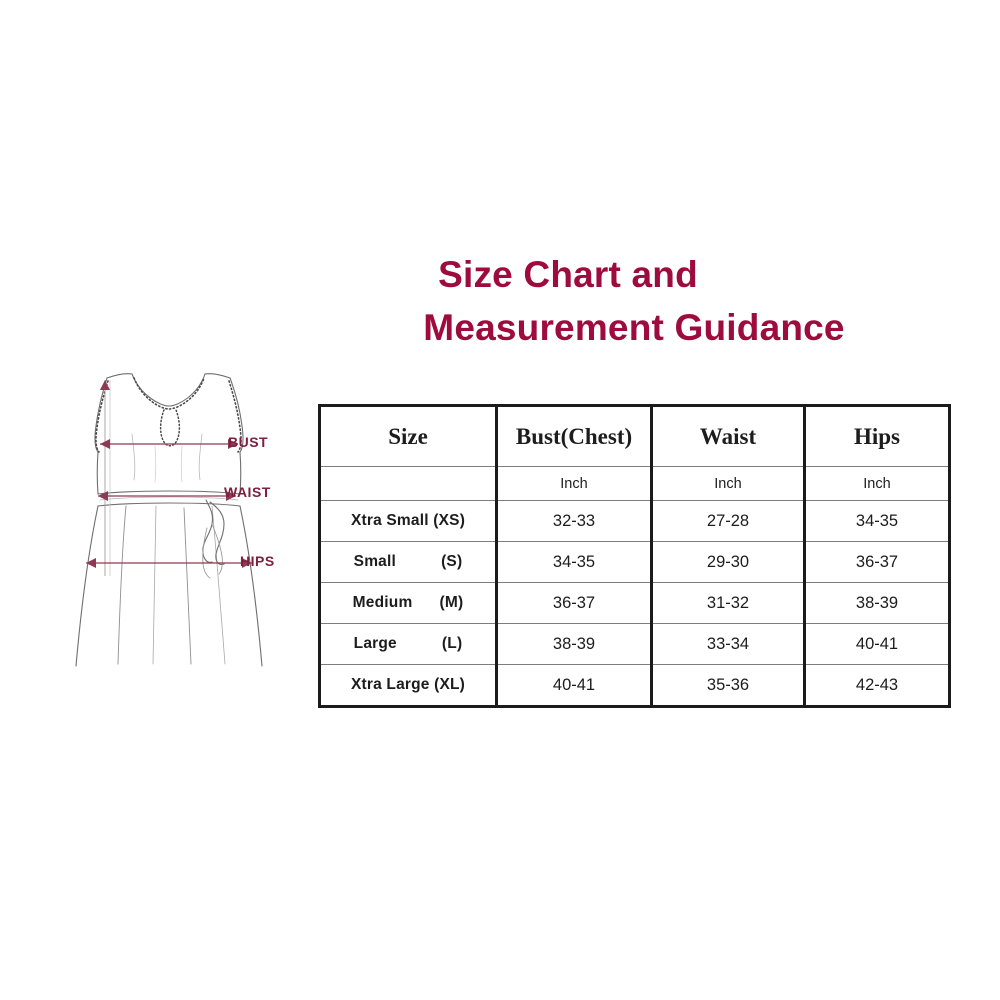  Describe the element at coordinates (876, 562) in the screenshot. I see `cell-hips: 36-37` at that location.